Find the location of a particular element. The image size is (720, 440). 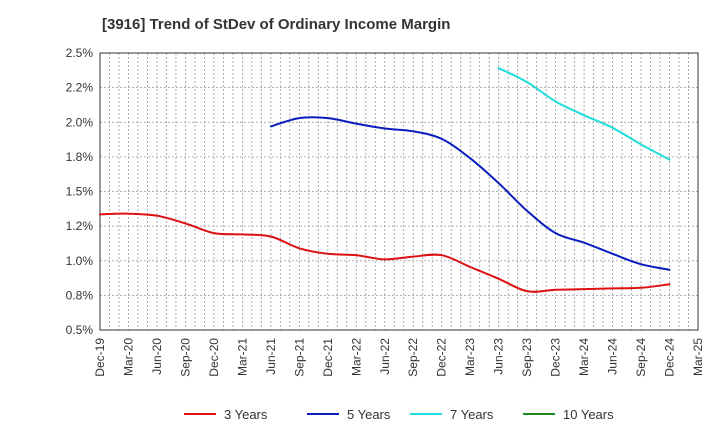

x-tick-label: Jun-21 is located at coordinates (271, 356).